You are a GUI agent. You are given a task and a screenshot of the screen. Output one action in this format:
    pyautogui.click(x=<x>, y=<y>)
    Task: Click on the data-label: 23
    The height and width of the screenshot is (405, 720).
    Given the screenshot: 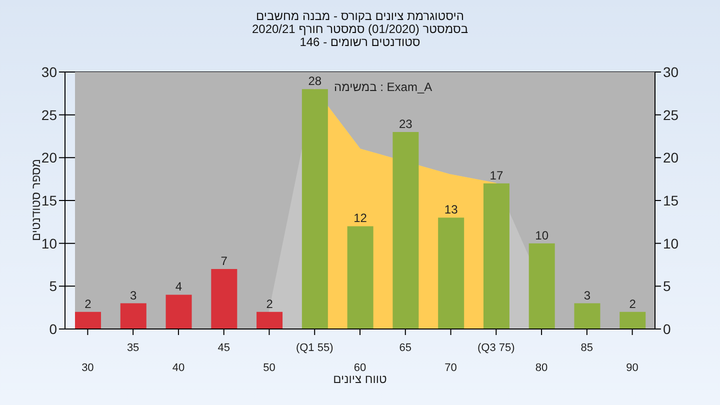 What is the action you would take?
    pyautogui.click(x=406, y=123)
    